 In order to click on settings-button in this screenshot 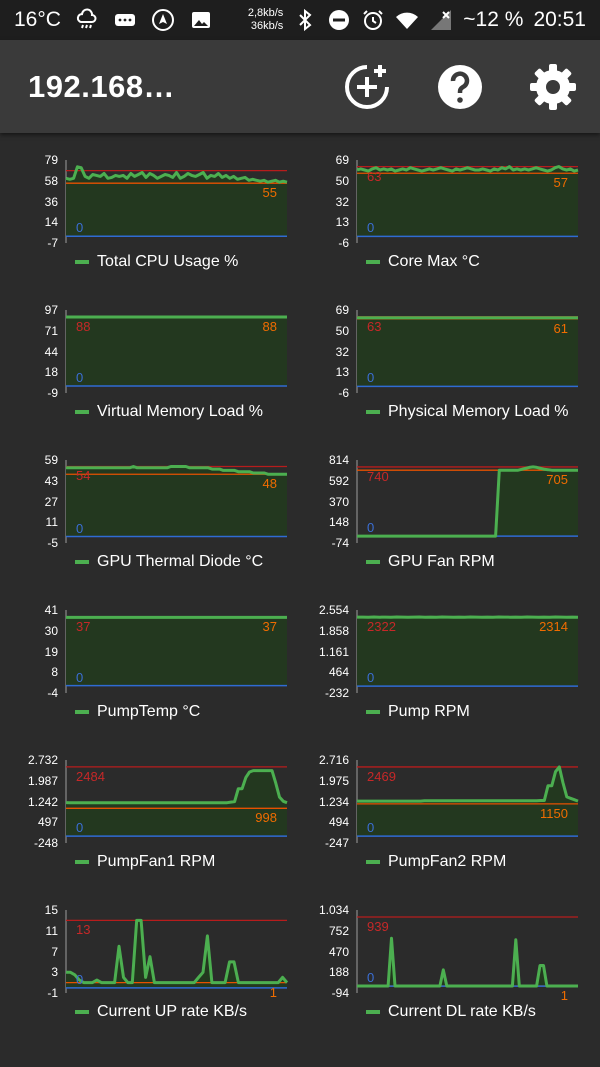, I will do `click(553, 87)`.